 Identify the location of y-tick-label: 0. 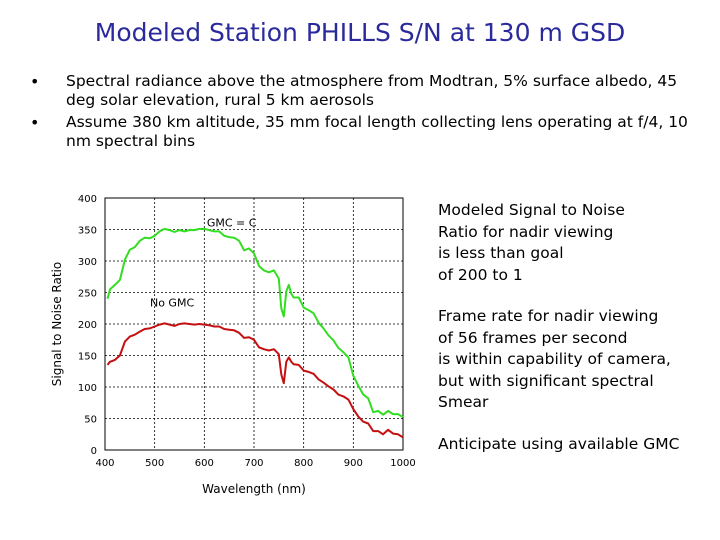
(94, 451).